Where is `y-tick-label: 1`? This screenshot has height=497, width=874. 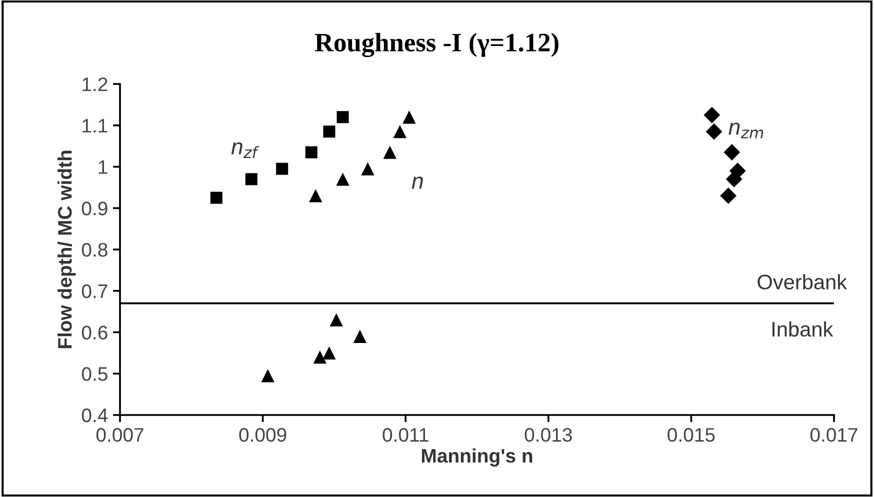 y-tick-label: 1 is located at coordinates (103, 167).